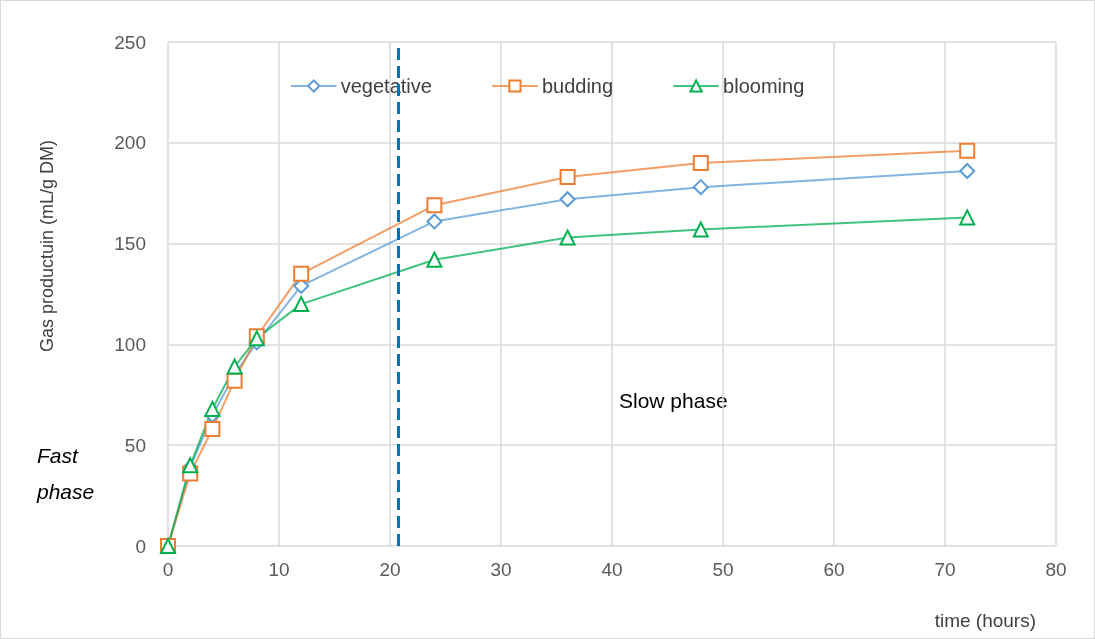  Describe the element at coordinates (945, 569) in the screenshot. I see `x-tick-label: 70` at that location.